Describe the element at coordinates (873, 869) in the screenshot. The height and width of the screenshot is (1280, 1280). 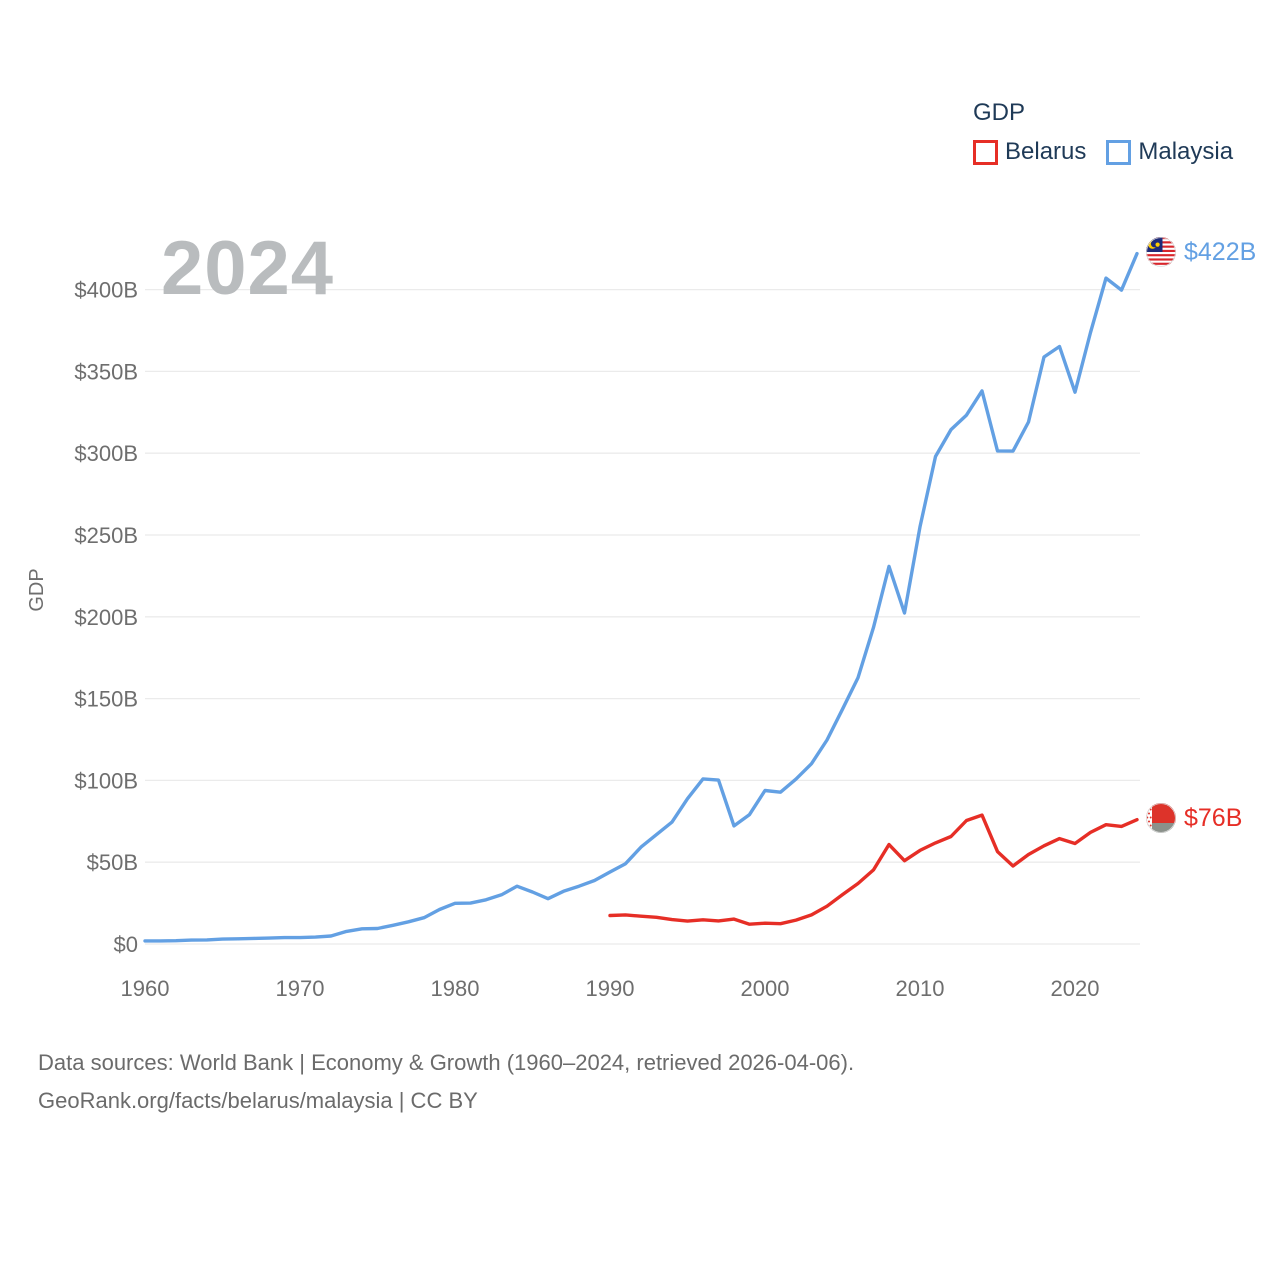
I see `series-line-belarus` at that location.